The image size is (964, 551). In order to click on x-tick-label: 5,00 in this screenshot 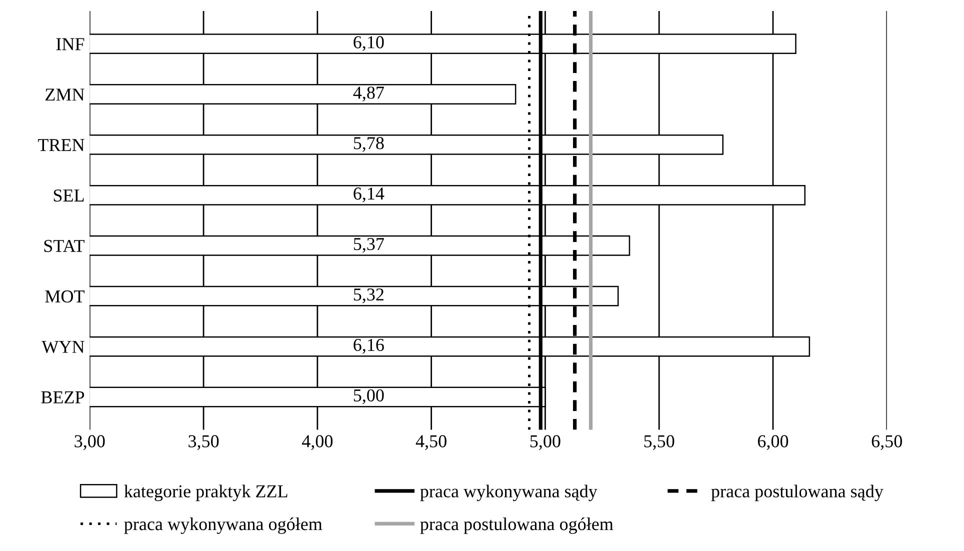, I will do `click(545, 442)`.